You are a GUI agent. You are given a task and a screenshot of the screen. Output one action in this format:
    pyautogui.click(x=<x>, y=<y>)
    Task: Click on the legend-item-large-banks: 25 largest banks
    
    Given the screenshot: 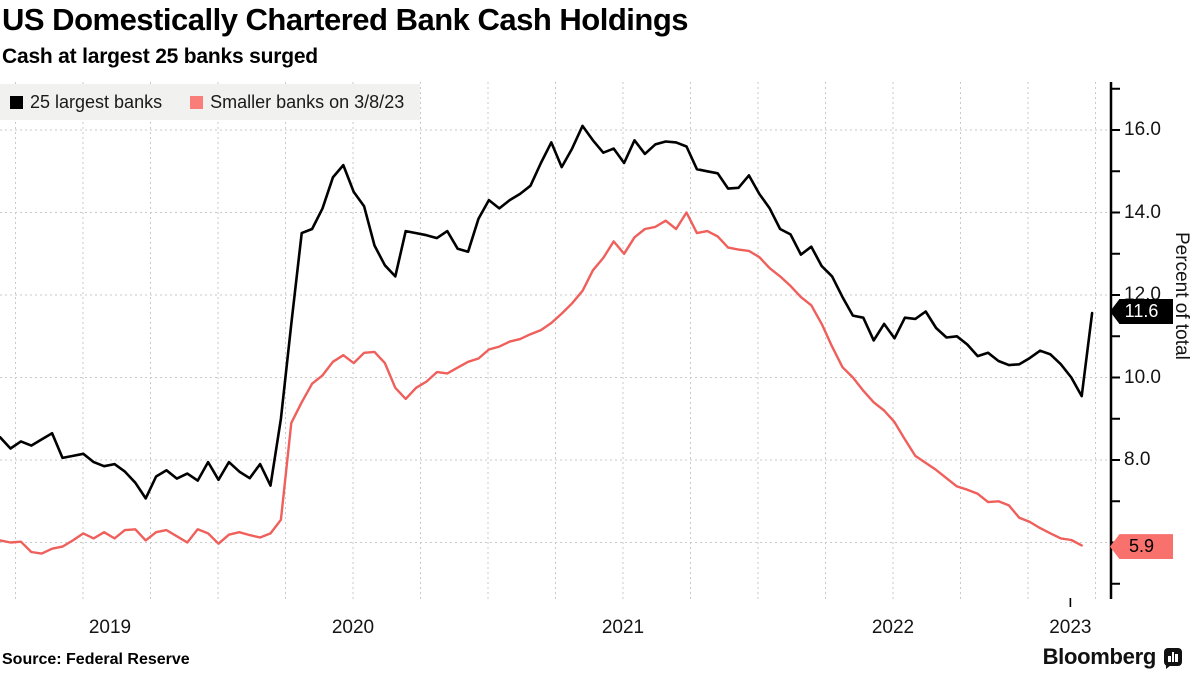 What is the action you would take?
    pyautogui.click(x=86, y=102)
    